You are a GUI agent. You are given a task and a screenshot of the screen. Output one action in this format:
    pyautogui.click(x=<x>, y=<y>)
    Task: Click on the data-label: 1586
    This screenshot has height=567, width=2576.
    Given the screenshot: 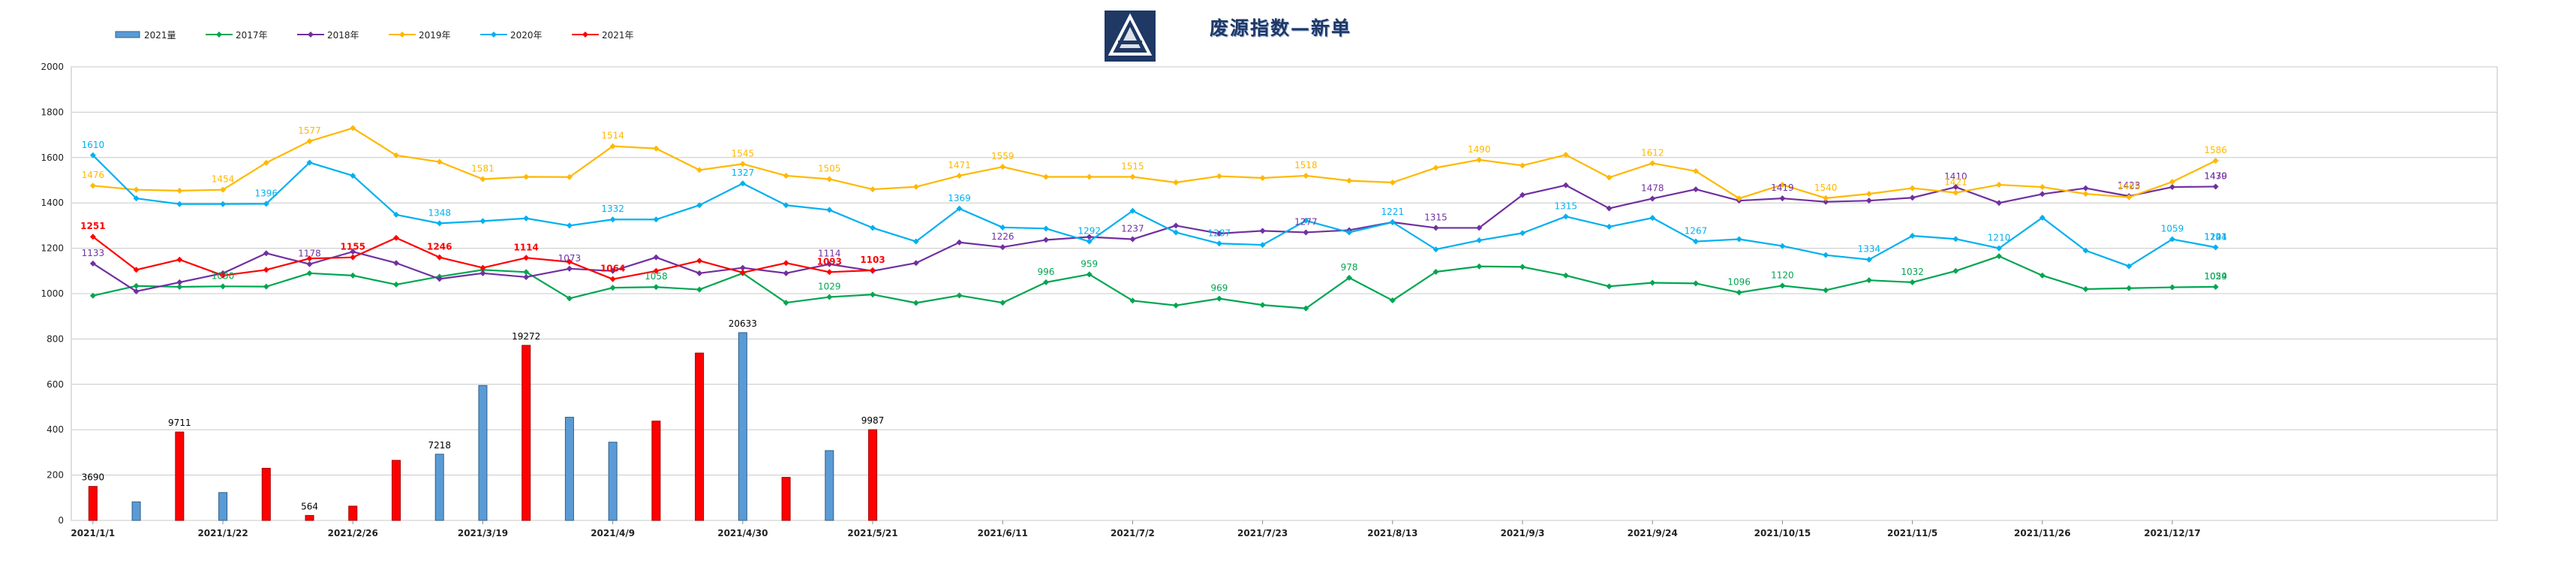 What is the action you would take?
    pyautogui.click(x=2215, y=150)
    